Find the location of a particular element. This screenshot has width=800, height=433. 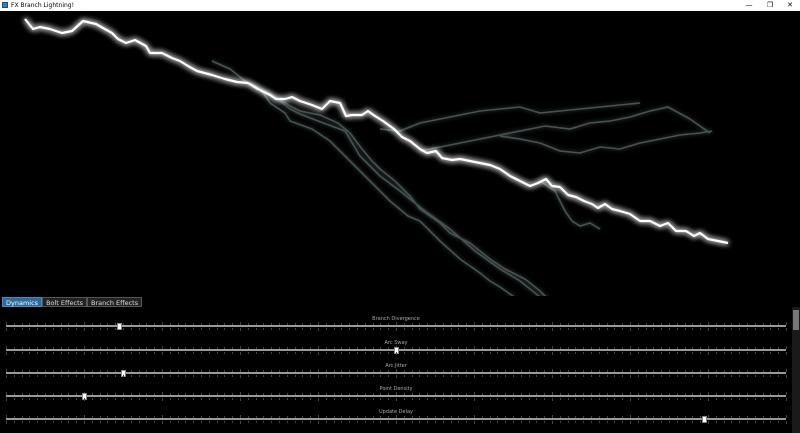

slider-label: Arc Sway is located at coordinates (396, 343).